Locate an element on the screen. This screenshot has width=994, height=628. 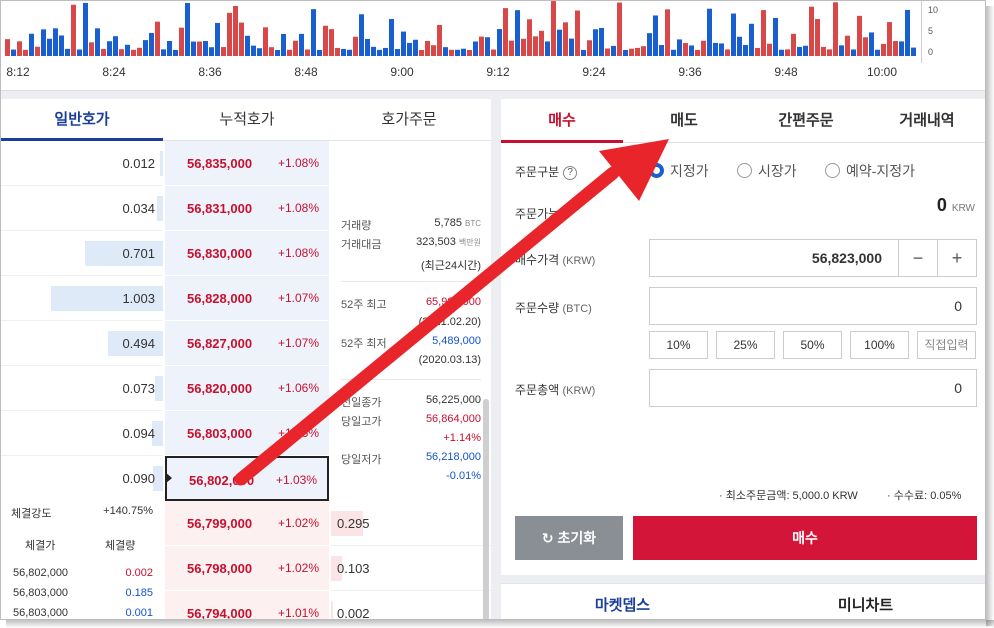
info-divider is located at coordinates (411, 379).